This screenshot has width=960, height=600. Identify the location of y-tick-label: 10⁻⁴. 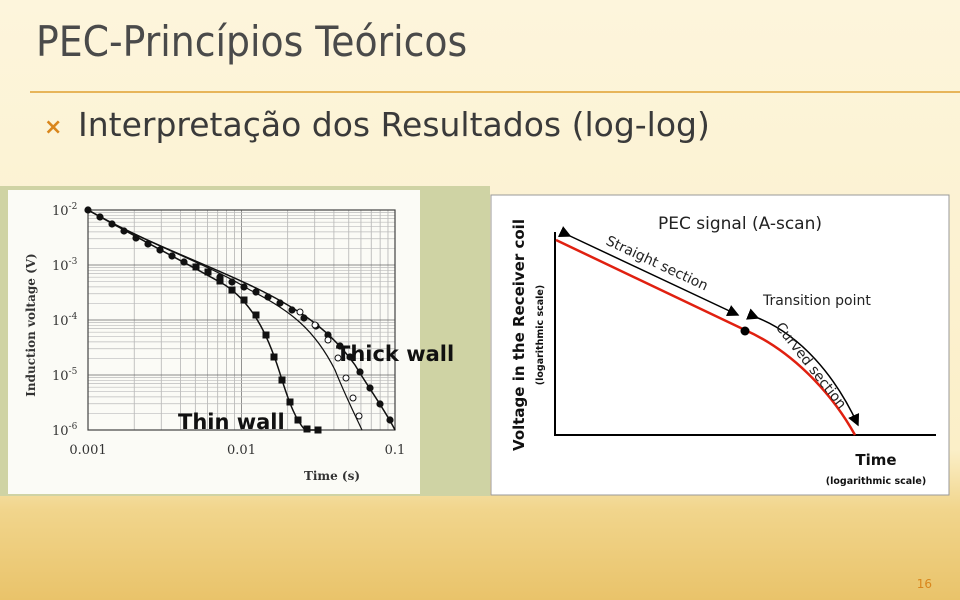
(65, 320).